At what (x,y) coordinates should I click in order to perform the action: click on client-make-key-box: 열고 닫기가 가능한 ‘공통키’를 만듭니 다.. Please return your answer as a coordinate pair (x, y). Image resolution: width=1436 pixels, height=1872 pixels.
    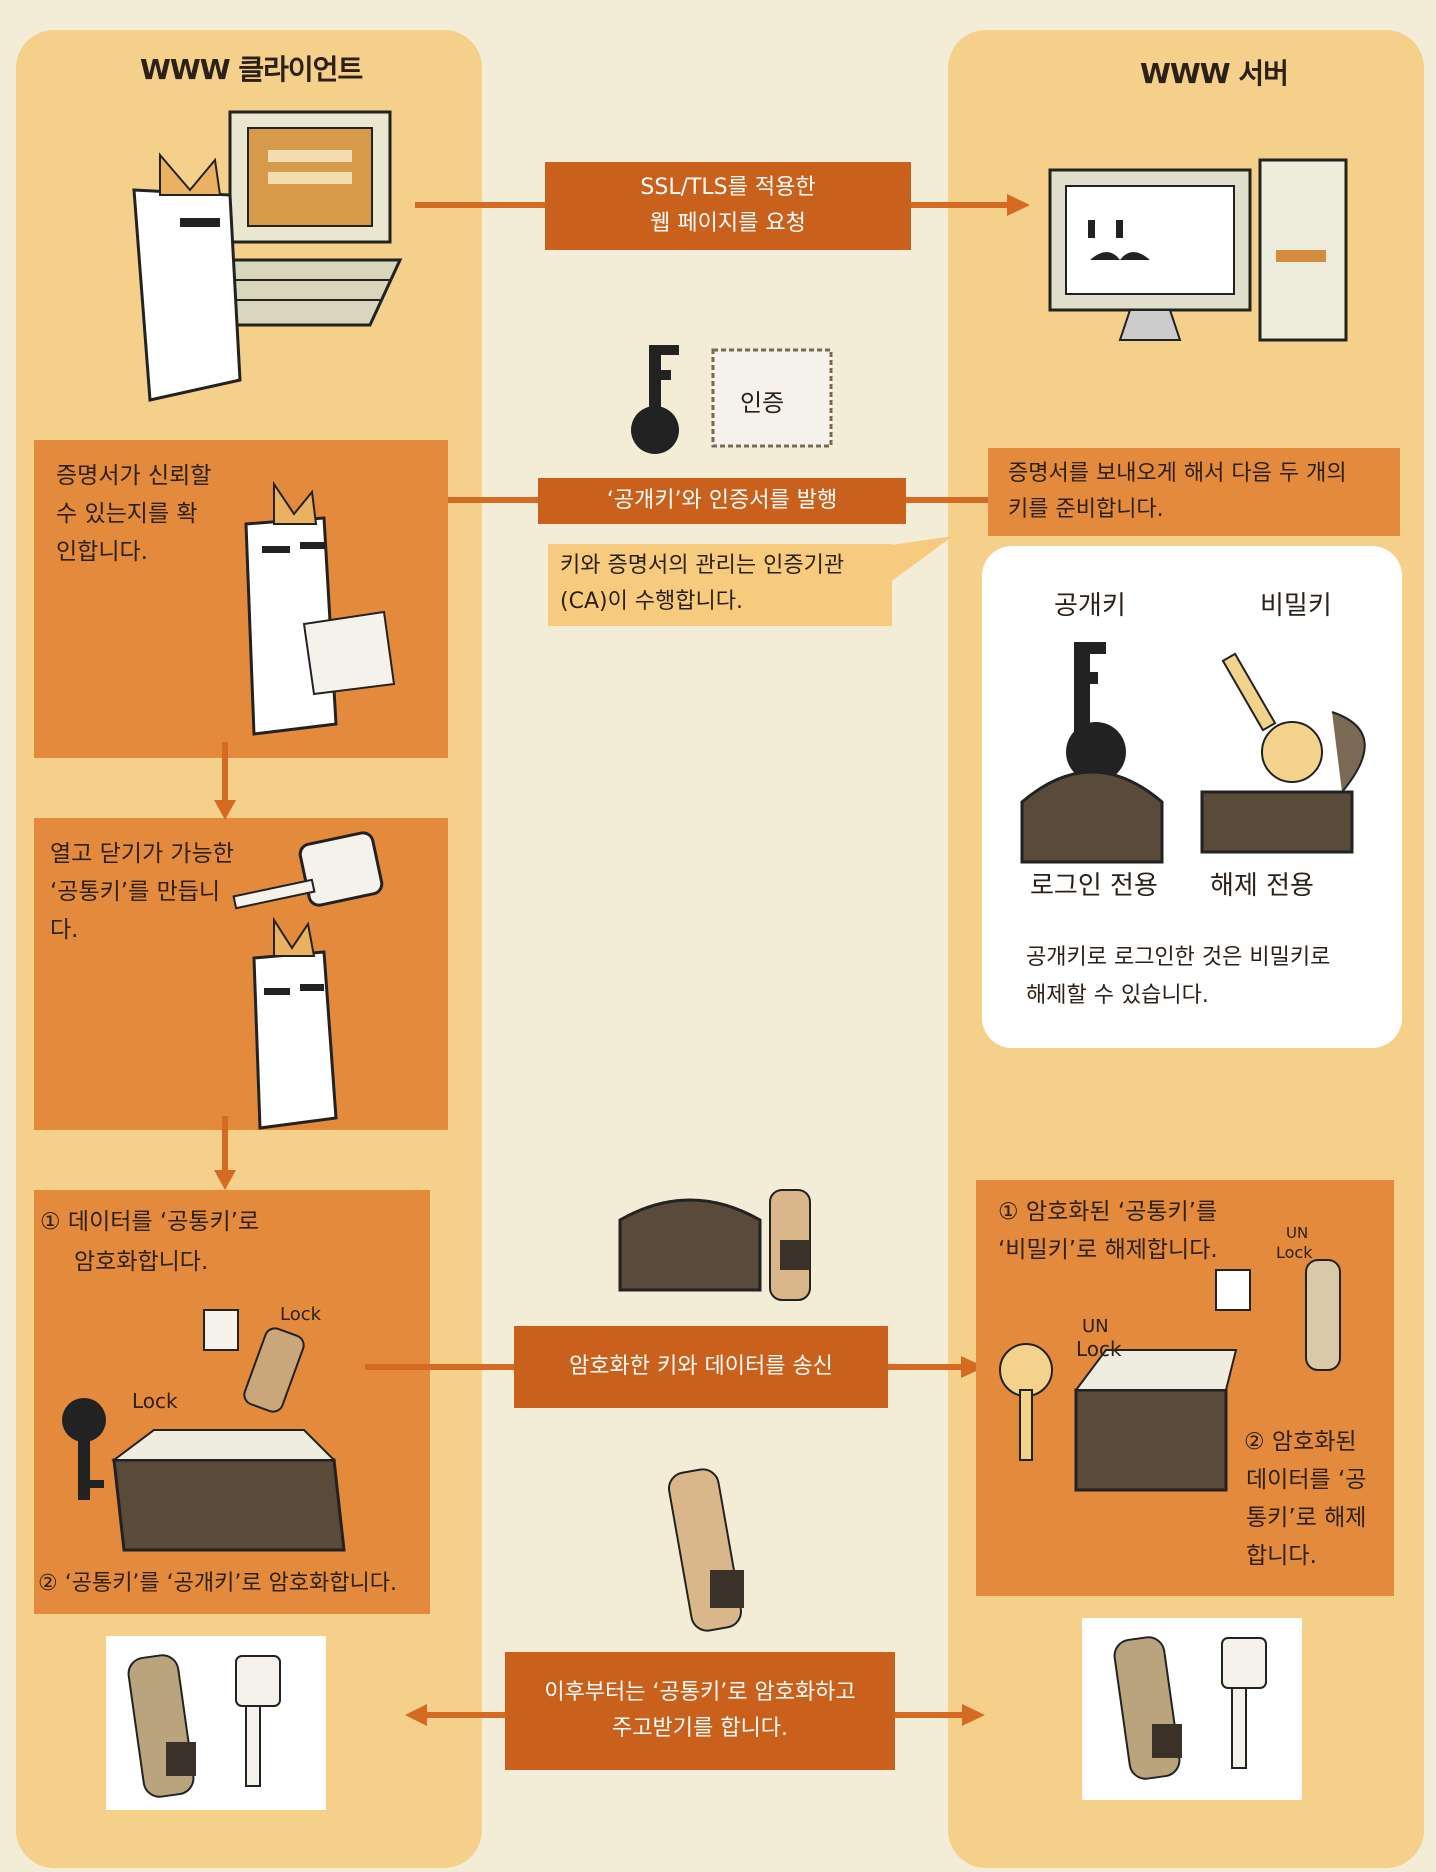
    Looking at the image, I should click on (241, 974).